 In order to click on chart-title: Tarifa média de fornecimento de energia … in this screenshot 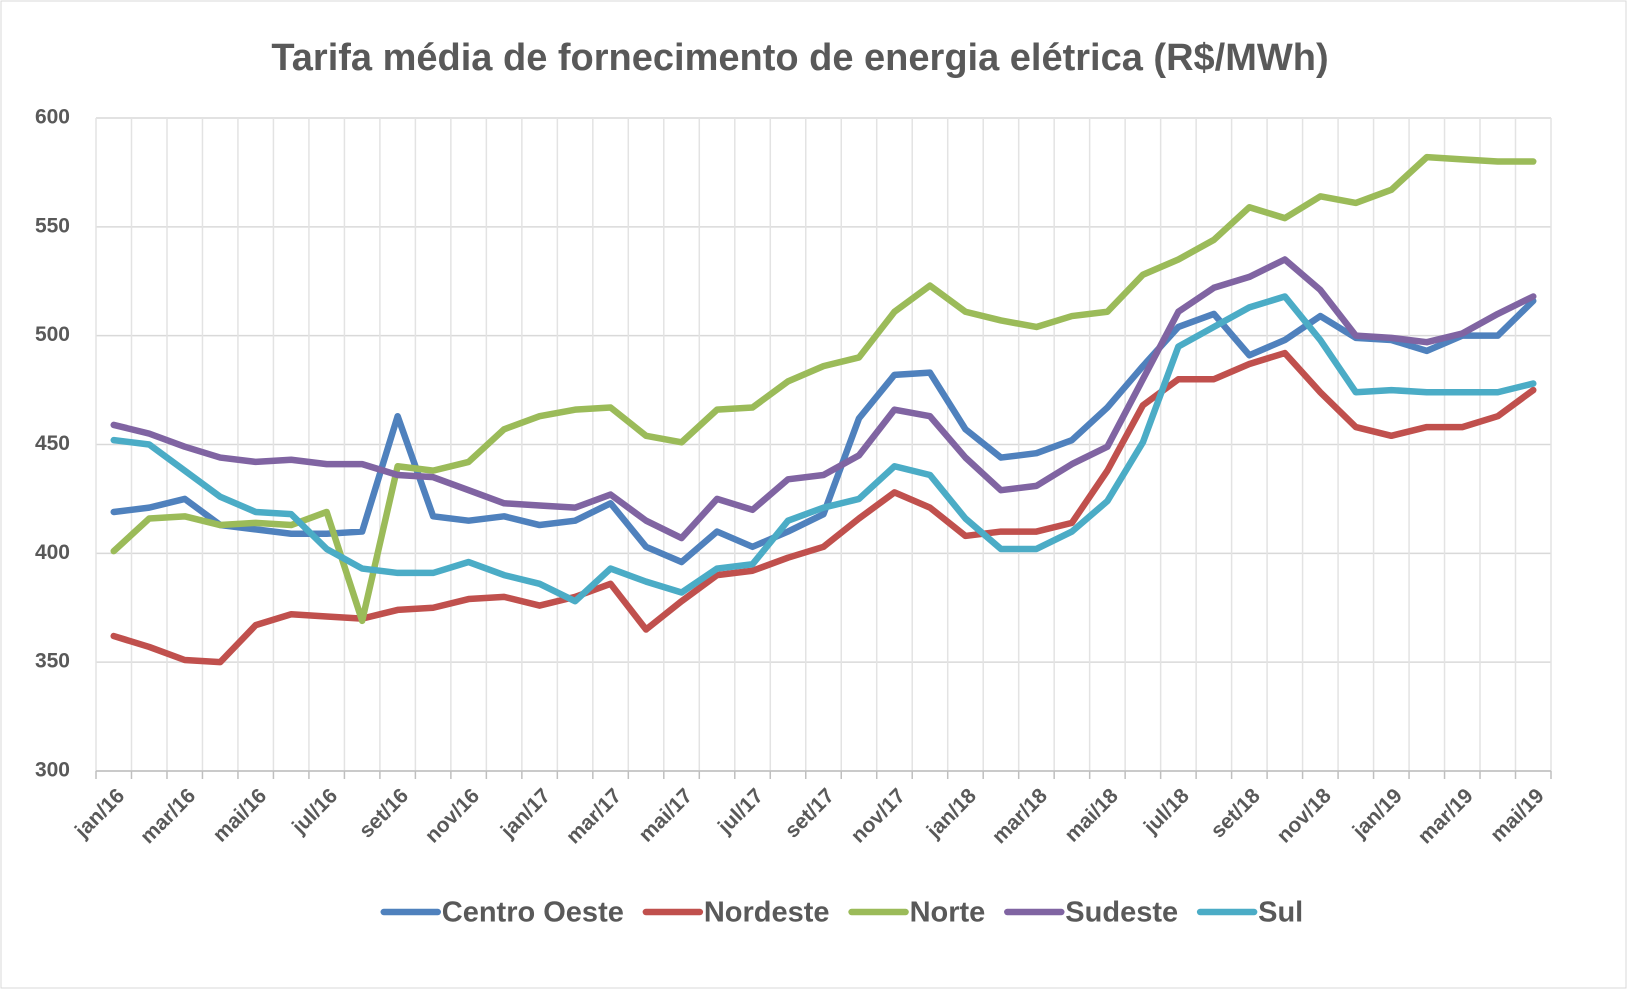, I will do `click(799, 58)`.